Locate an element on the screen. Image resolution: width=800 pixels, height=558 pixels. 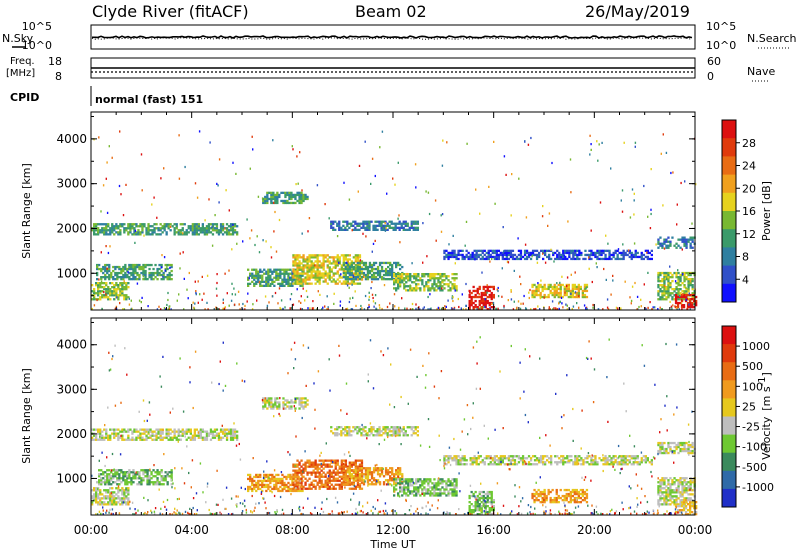
noise-panel: 10^5 10^0 N.Sky 10^5 10^0 N.Search is located at coordinates (399, 36).